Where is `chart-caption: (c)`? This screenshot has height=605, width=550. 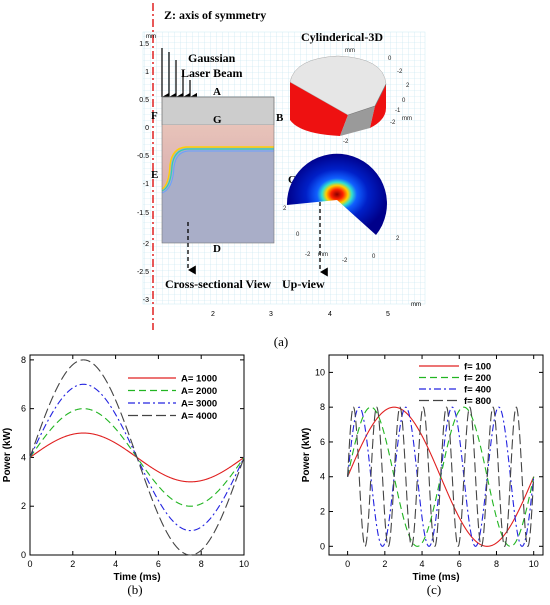 chart-caption: (c) is located at coordinates (434, 589).